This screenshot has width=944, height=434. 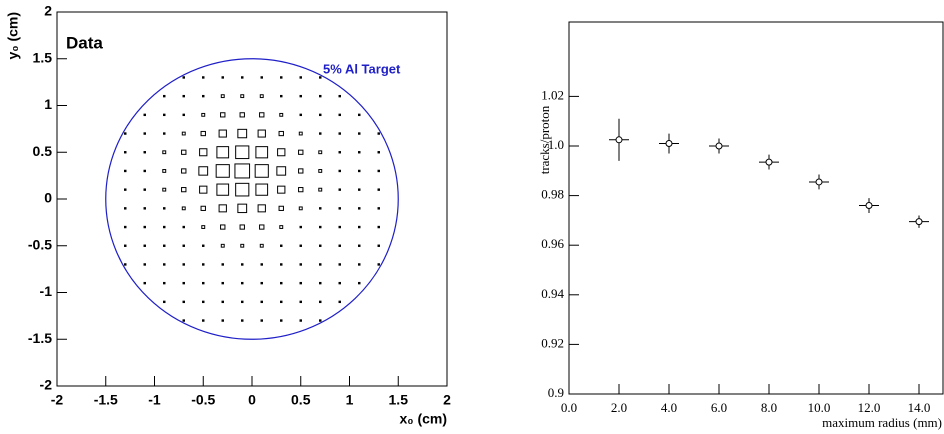 What do you see at coordinates (919, 407) in the screenshot?
I see `x-tick-label: 14.0` at bounding box center [919, 407].